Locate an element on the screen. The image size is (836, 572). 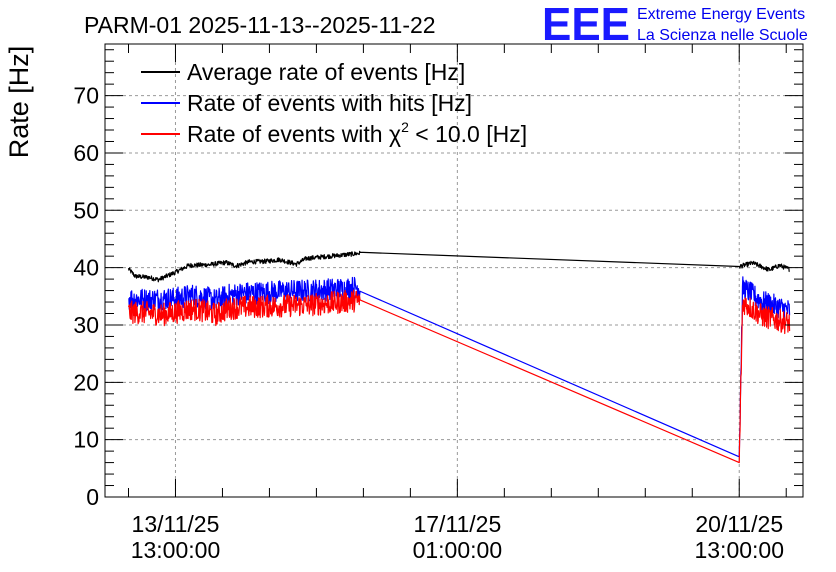
y-axis-title: Rate [Hz] is located at coordinates (19, 102).